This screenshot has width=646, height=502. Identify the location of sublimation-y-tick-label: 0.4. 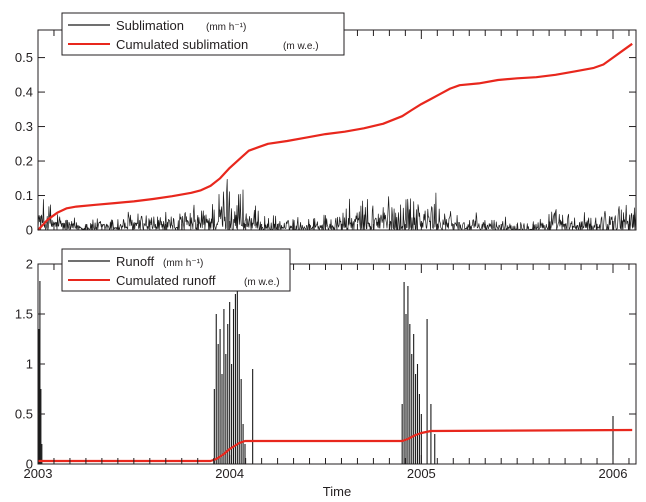
(24, 92).